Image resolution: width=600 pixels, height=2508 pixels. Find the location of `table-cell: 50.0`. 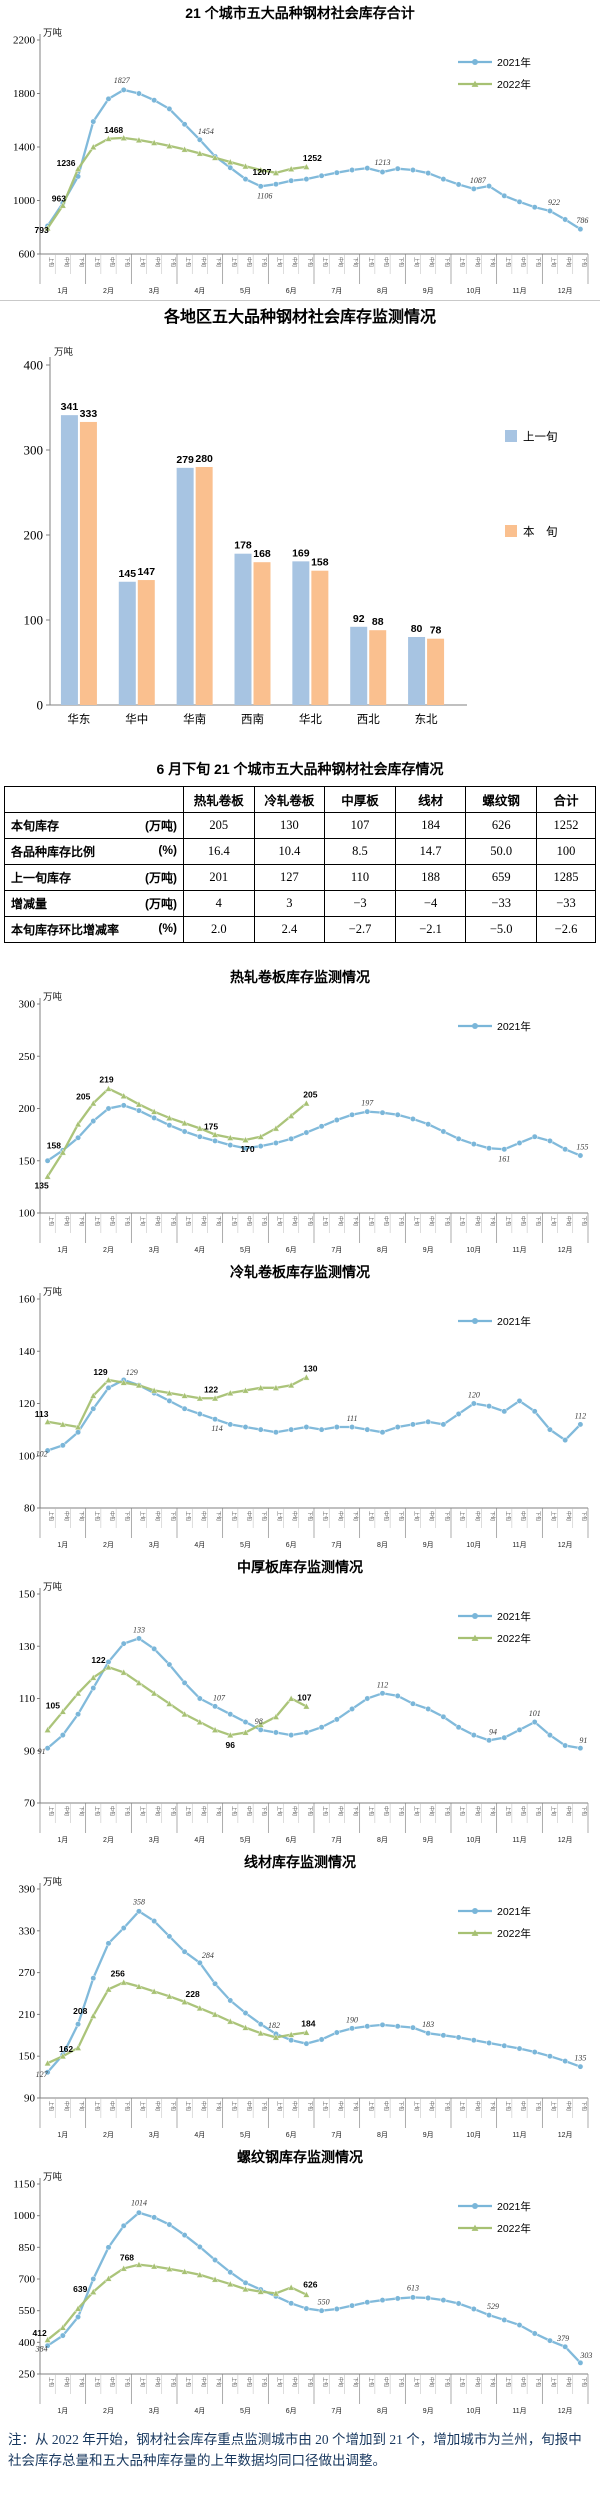

table-cell: 50.0 is located at coordinates (501, 851).